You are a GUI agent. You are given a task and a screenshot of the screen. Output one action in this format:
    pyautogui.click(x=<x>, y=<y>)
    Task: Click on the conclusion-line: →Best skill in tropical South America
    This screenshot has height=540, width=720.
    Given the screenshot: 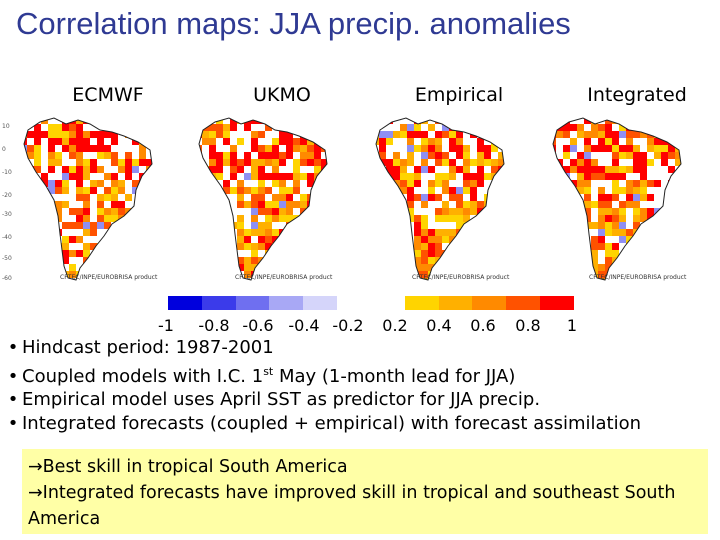 What is the action you would take?
    pyautogui.click(x=364, y=467)
    